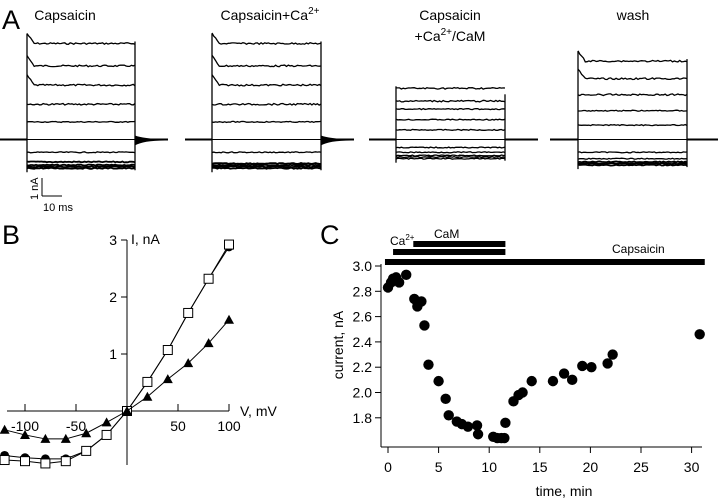  I want to click on bar-label-capsaicin: Capsaicin, so click(638, 249).